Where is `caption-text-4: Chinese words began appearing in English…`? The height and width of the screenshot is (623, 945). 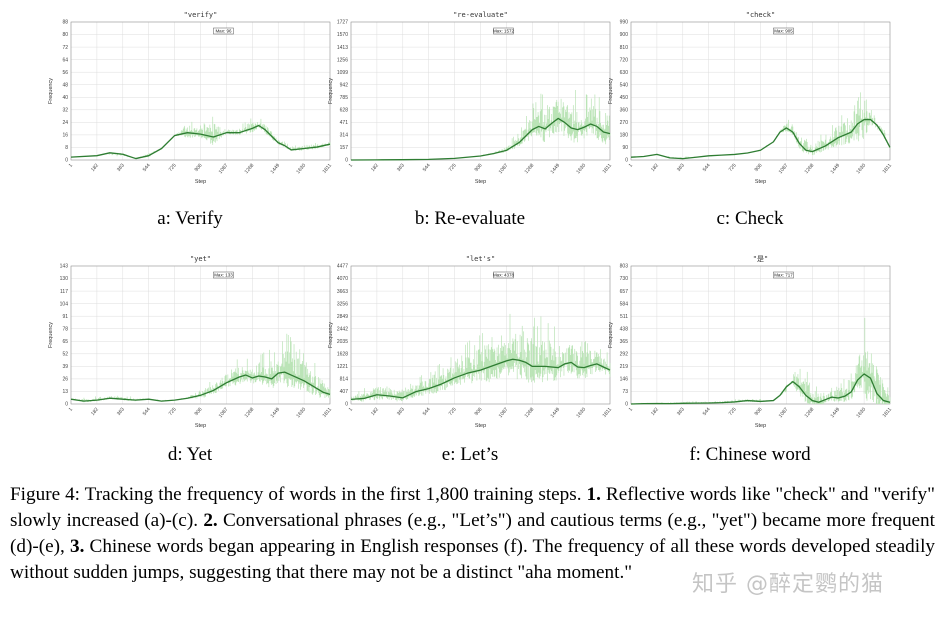
caption-text-4: Chinese words began appearing in English… is located at coordinates (472, 559).